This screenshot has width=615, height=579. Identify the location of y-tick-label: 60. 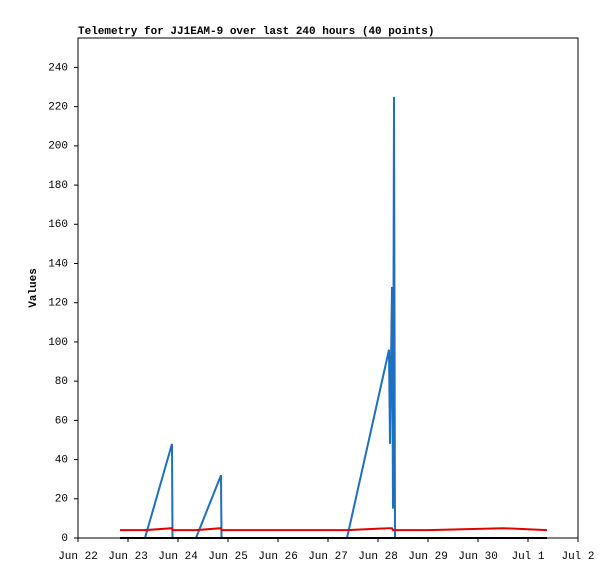
(61, 421).